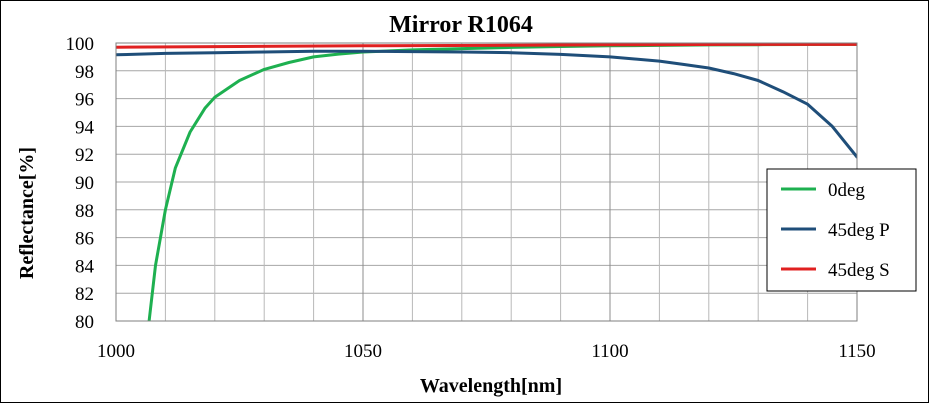 Image resolution: width=929 pixels, height=407 pixels. What do you see at coordinates (27, 213) in the screenshot?
I see `y-axis-label: Reflectance[%]` at bounding box center [27, 213].